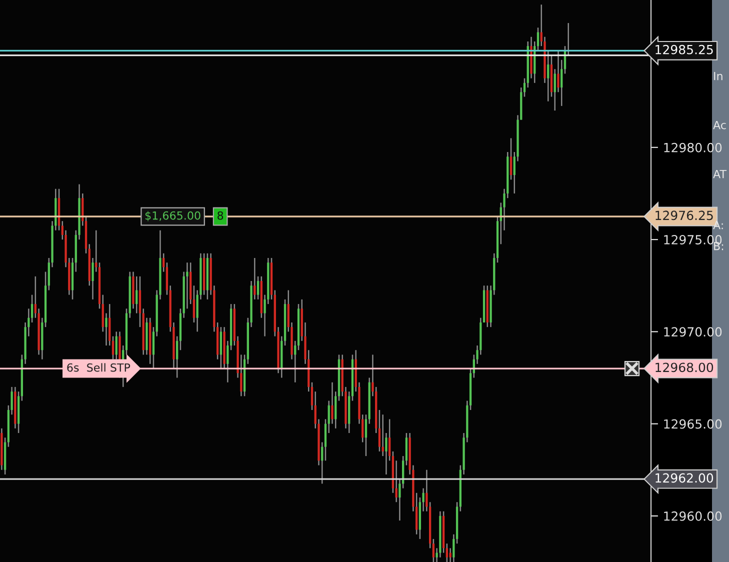  I want to click on text: In, so click(718, 76).